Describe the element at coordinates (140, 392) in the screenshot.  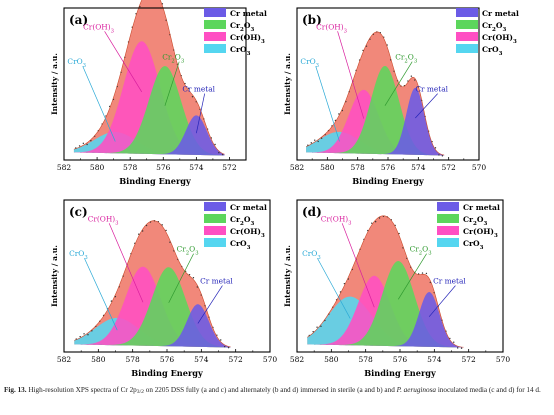
I see `caption-subscript: 3/2` at that location.